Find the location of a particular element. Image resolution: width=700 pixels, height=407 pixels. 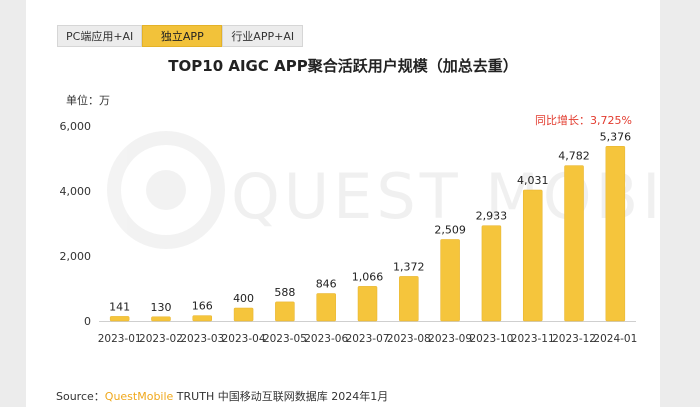

data-label: 4,031 is located at coordinates (533, 180).